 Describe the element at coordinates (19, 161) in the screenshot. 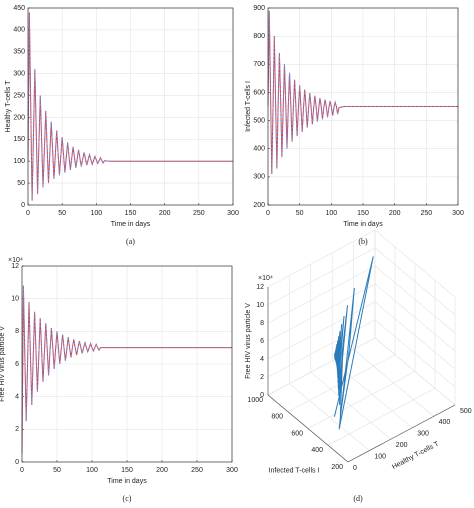

I see `y-tick-label: 100` at that location.